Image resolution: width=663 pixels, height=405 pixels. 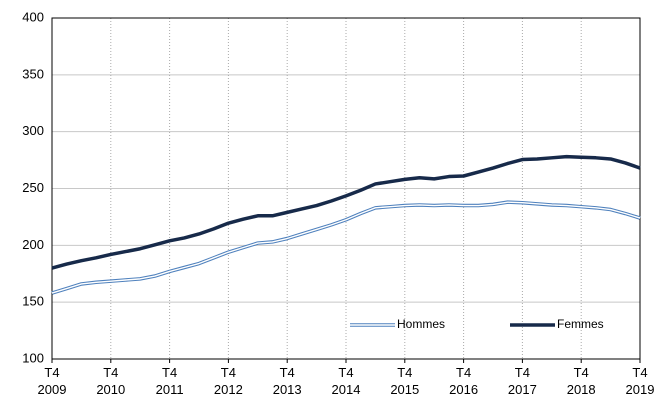 I want to click on x-tick-label: T4 2017, so click(x=522, y=381).